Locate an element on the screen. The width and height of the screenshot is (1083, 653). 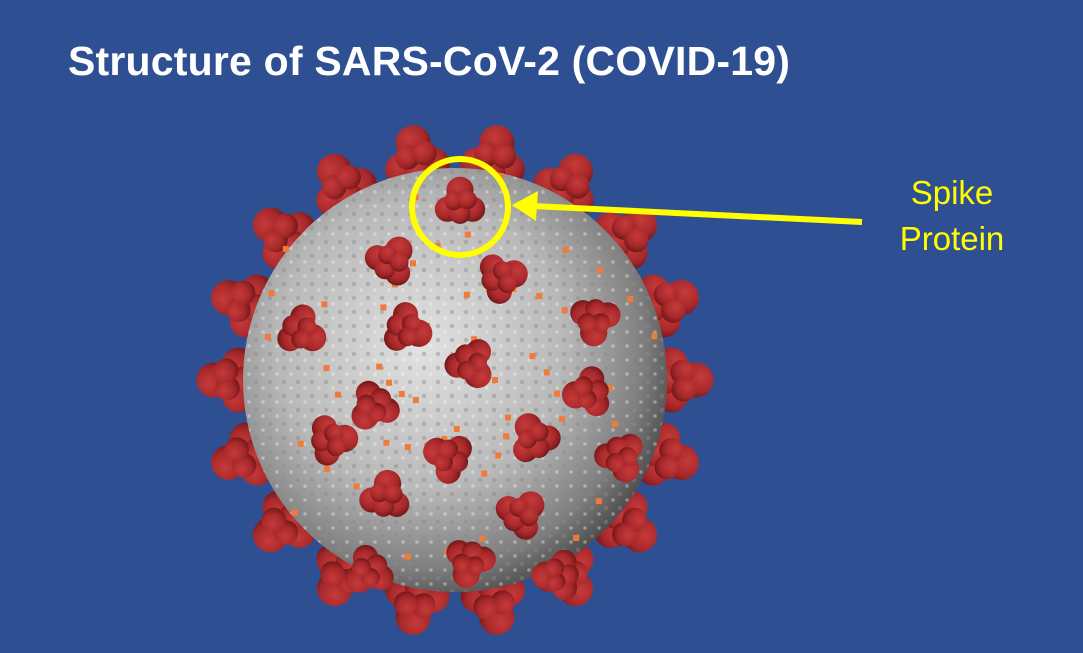
label-line-protein: Protein is located at coordinates (952, 238).